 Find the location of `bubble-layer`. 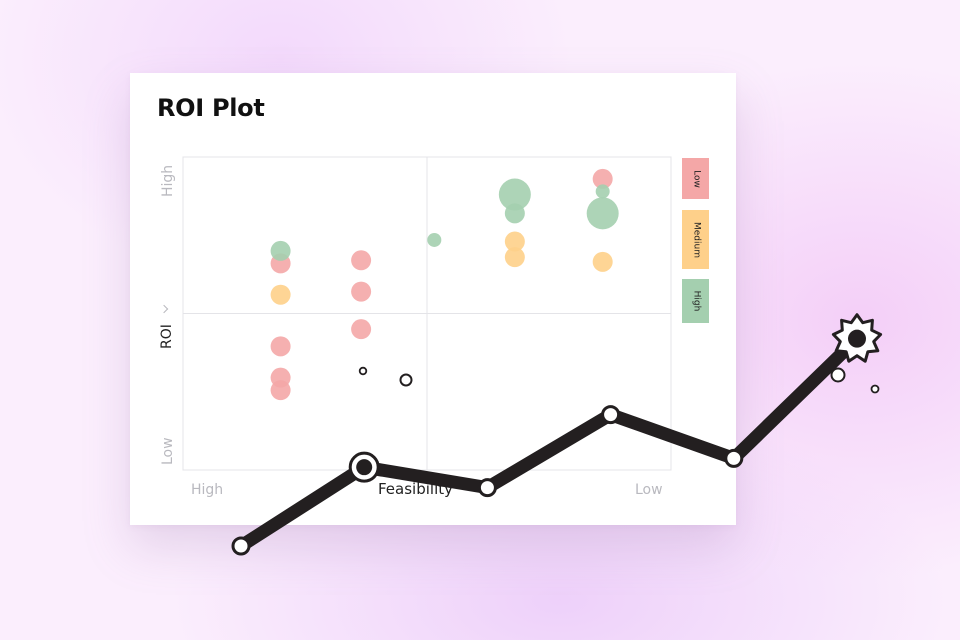

bubble-layer is located at coordinates (444, 284).